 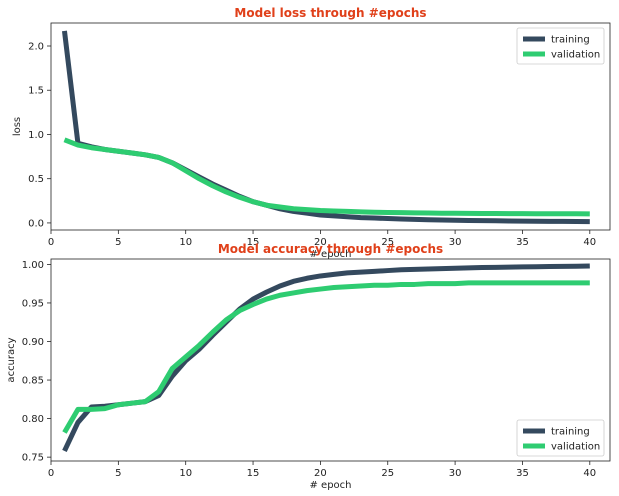 I want to click on chart-title: Model loss through #epochs, so click(x=330, y=13).